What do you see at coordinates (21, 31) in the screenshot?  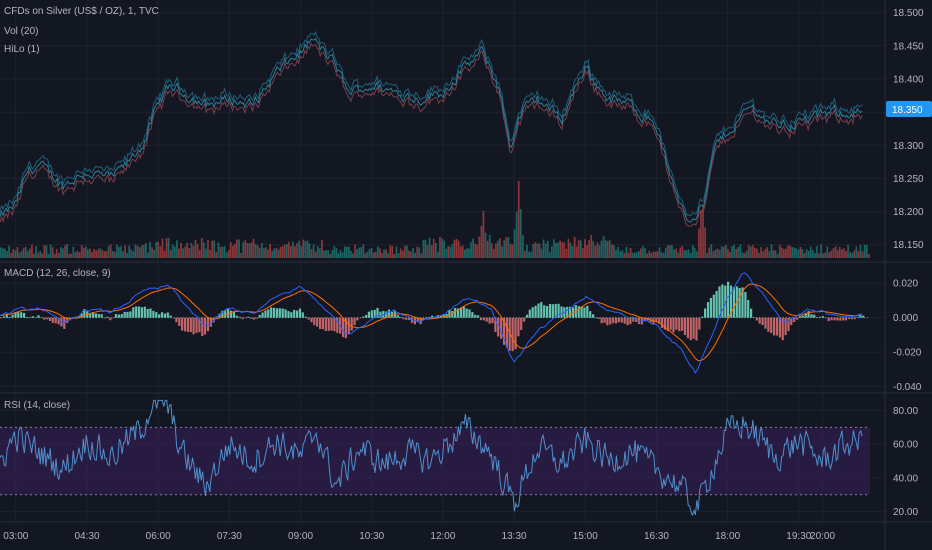 I see `indicator-vol-label: Vol (20)` at bounding box center [21, 31].